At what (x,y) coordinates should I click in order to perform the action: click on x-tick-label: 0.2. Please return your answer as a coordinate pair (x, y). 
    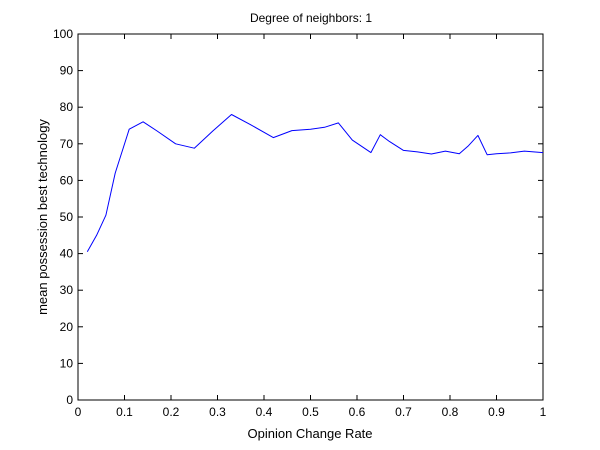
    Looking at the image, I should click on (171, 412).